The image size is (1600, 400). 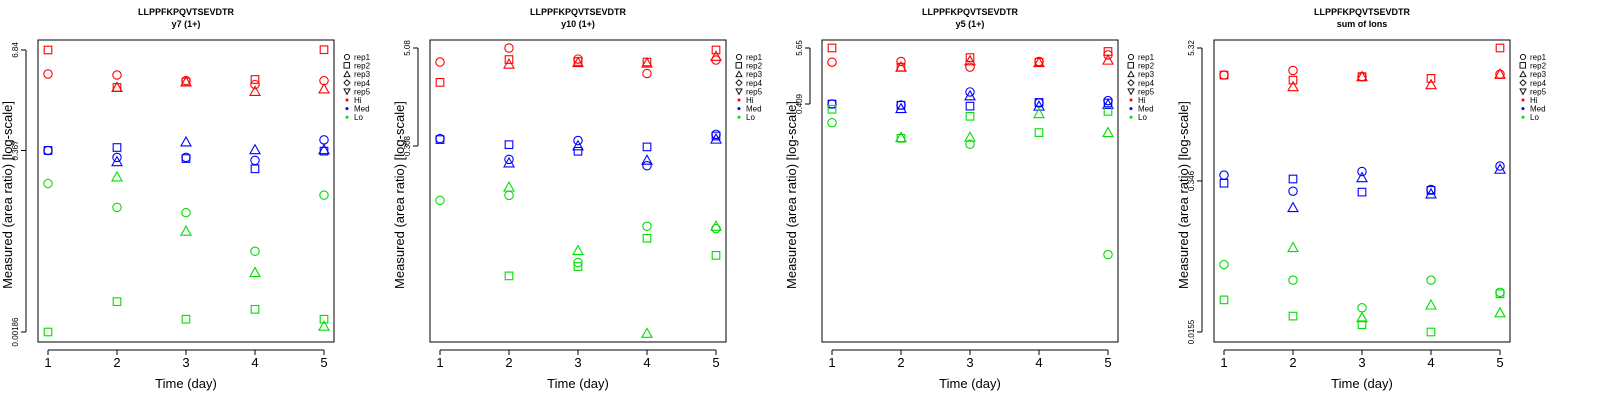 I want to click on x-tick-label: 3, so click(x=969, y=362).